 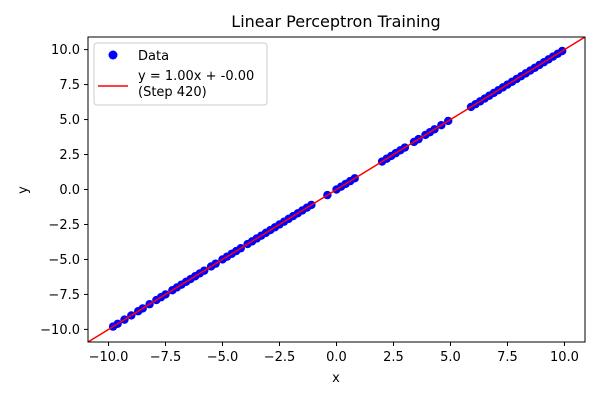 What do you see at coordinates (507, 357) in the screenshot?
I see `x-tick-label: 7.5` at bounding box center [507, 357].